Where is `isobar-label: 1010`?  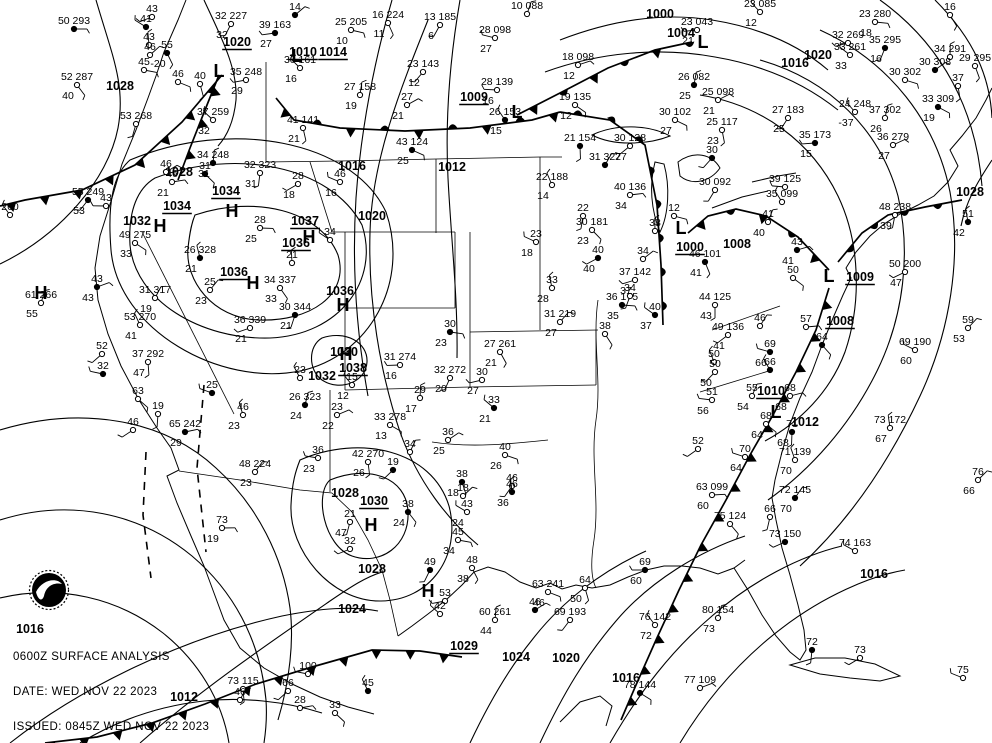
isobar-label: 1010 is located at coordinates (771, 392).